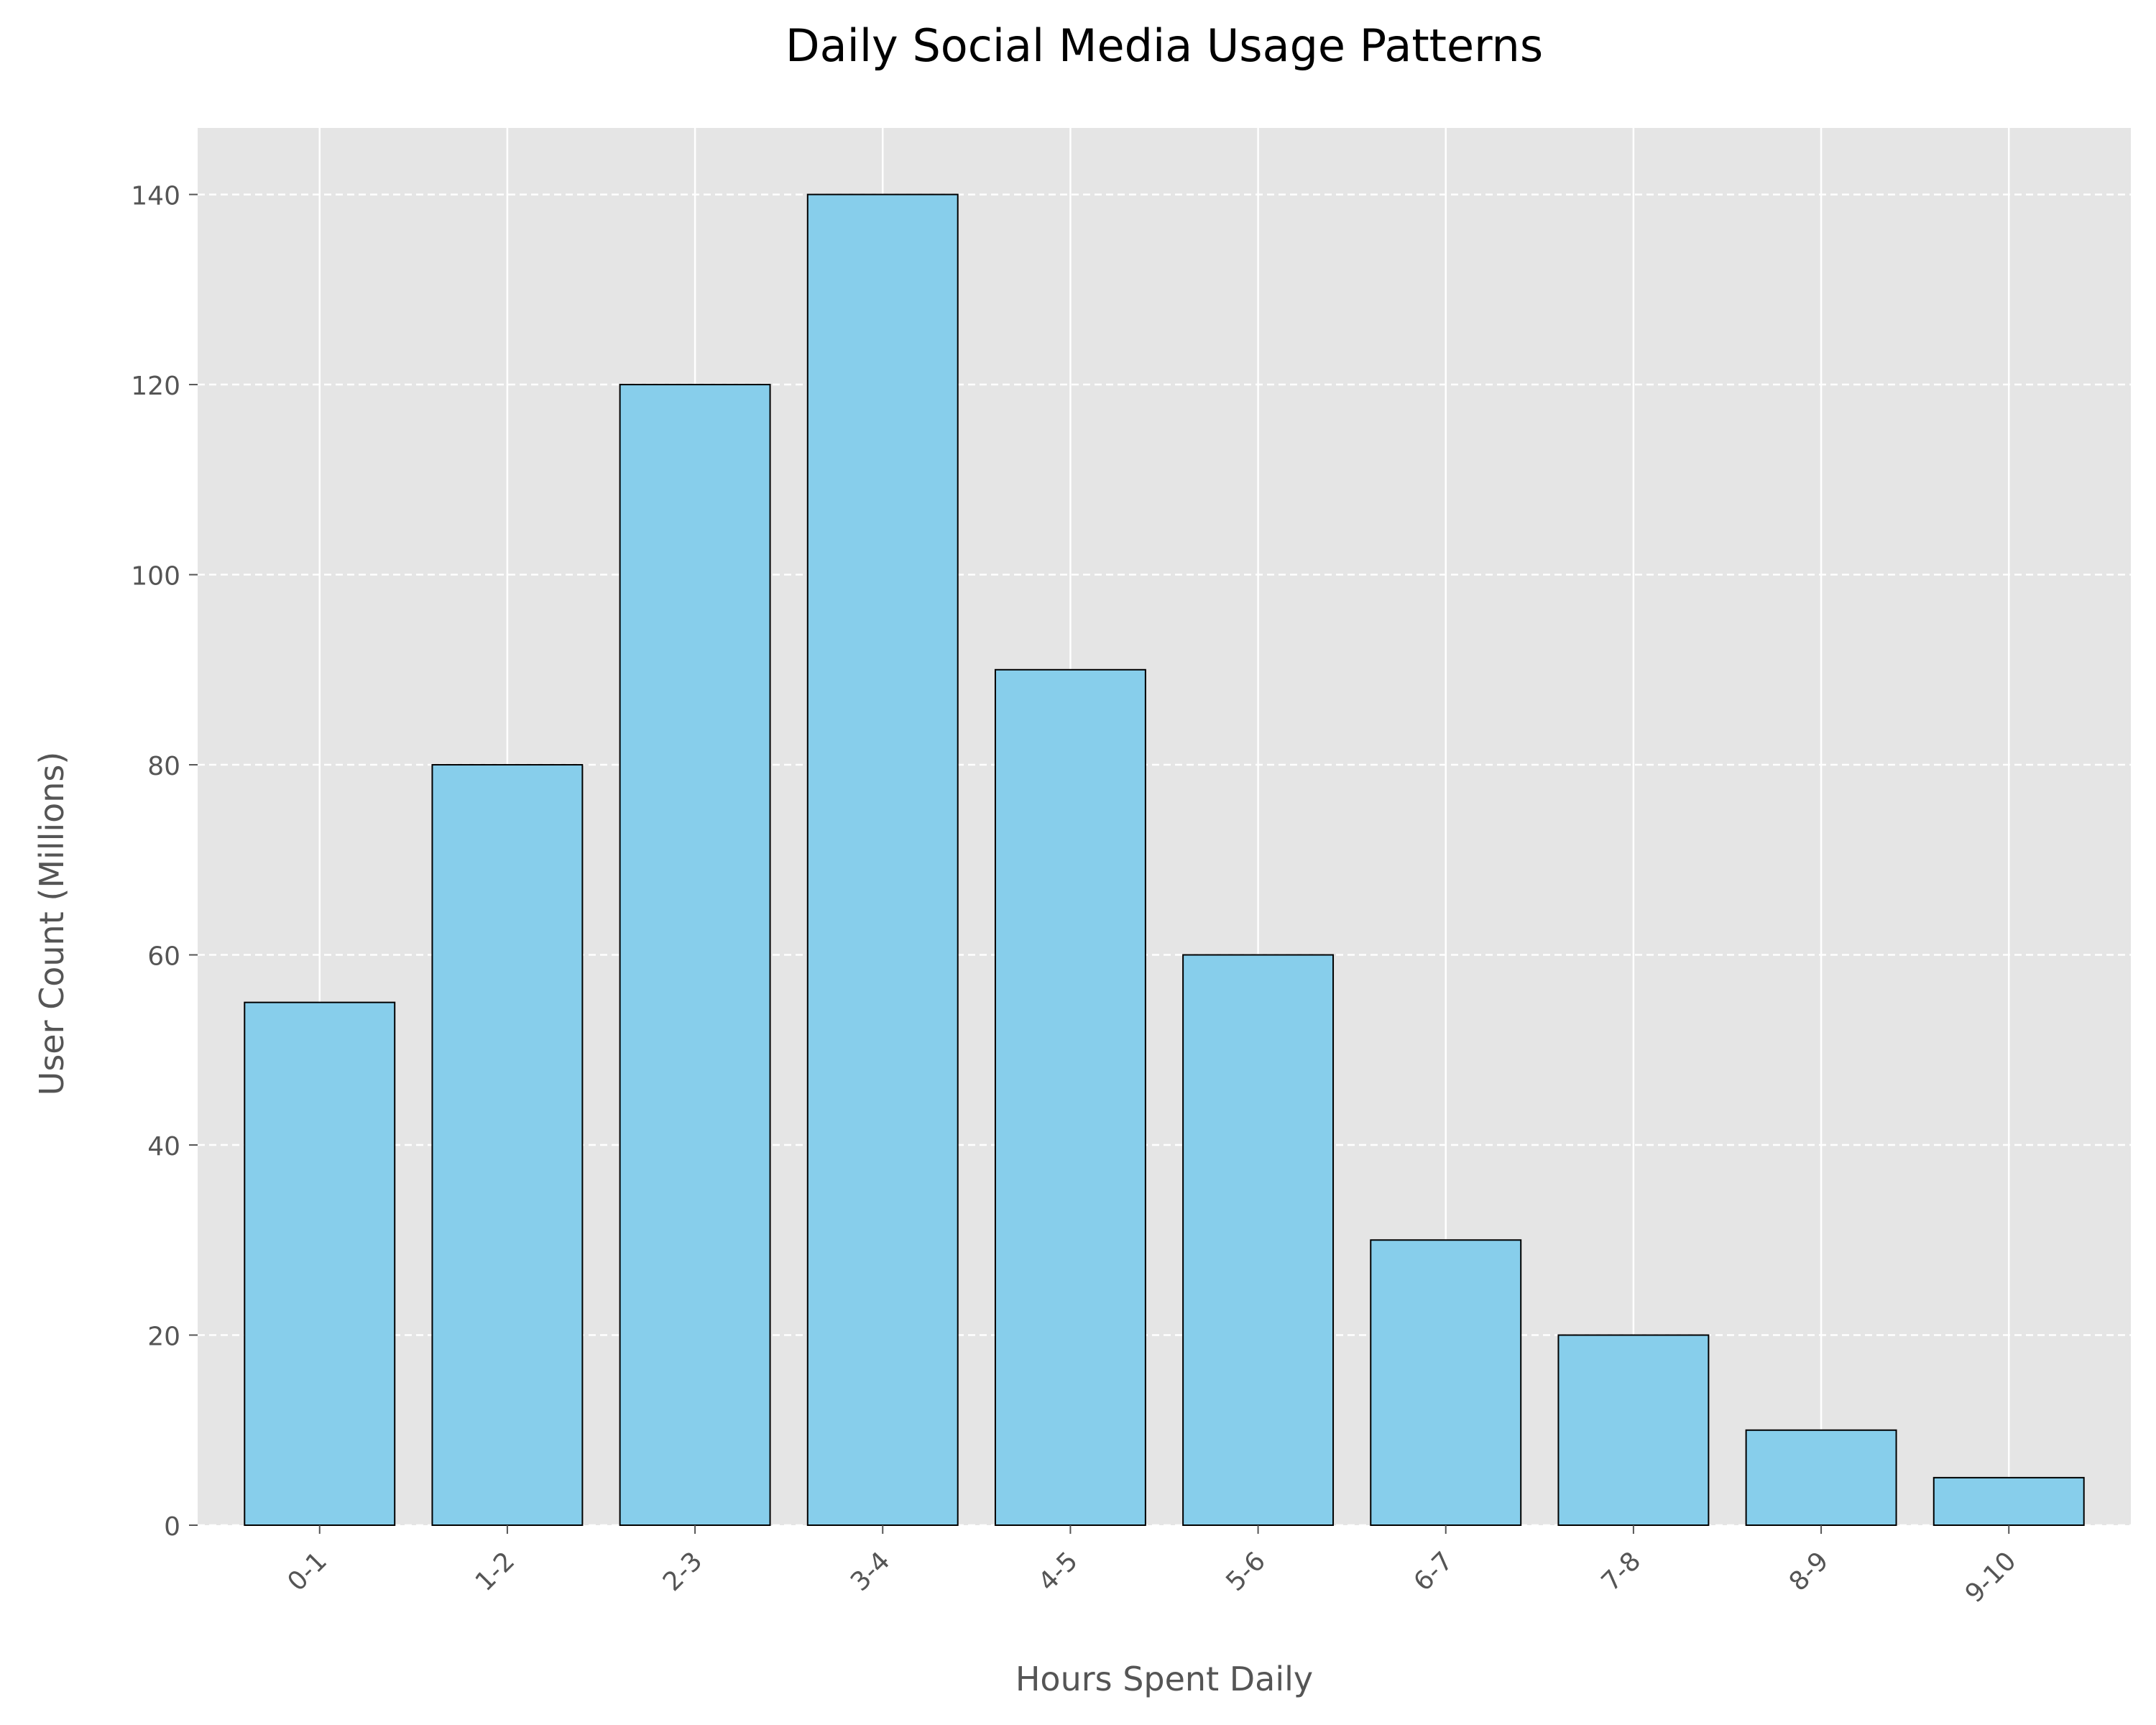  What do you see at coordinates (1164, 1679) in the screenshot?
I see `x-axis-label: Hours Spent Daily` at bounding box center [1164, 1679].